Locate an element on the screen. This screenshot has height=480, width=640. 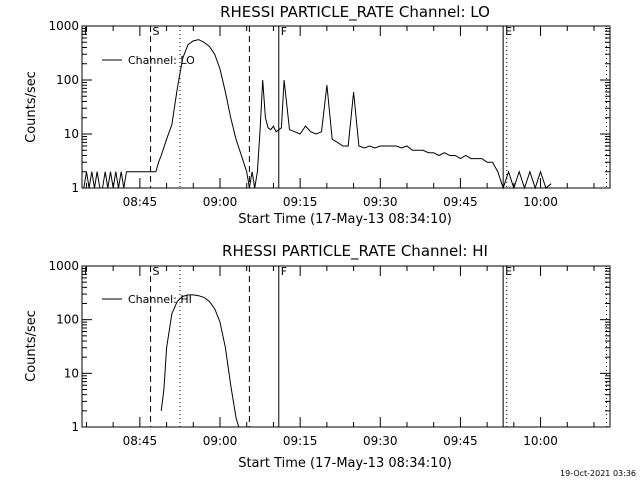
timestamp: 19-Oct-2021 03:36 is located at coordinates (598, 473).